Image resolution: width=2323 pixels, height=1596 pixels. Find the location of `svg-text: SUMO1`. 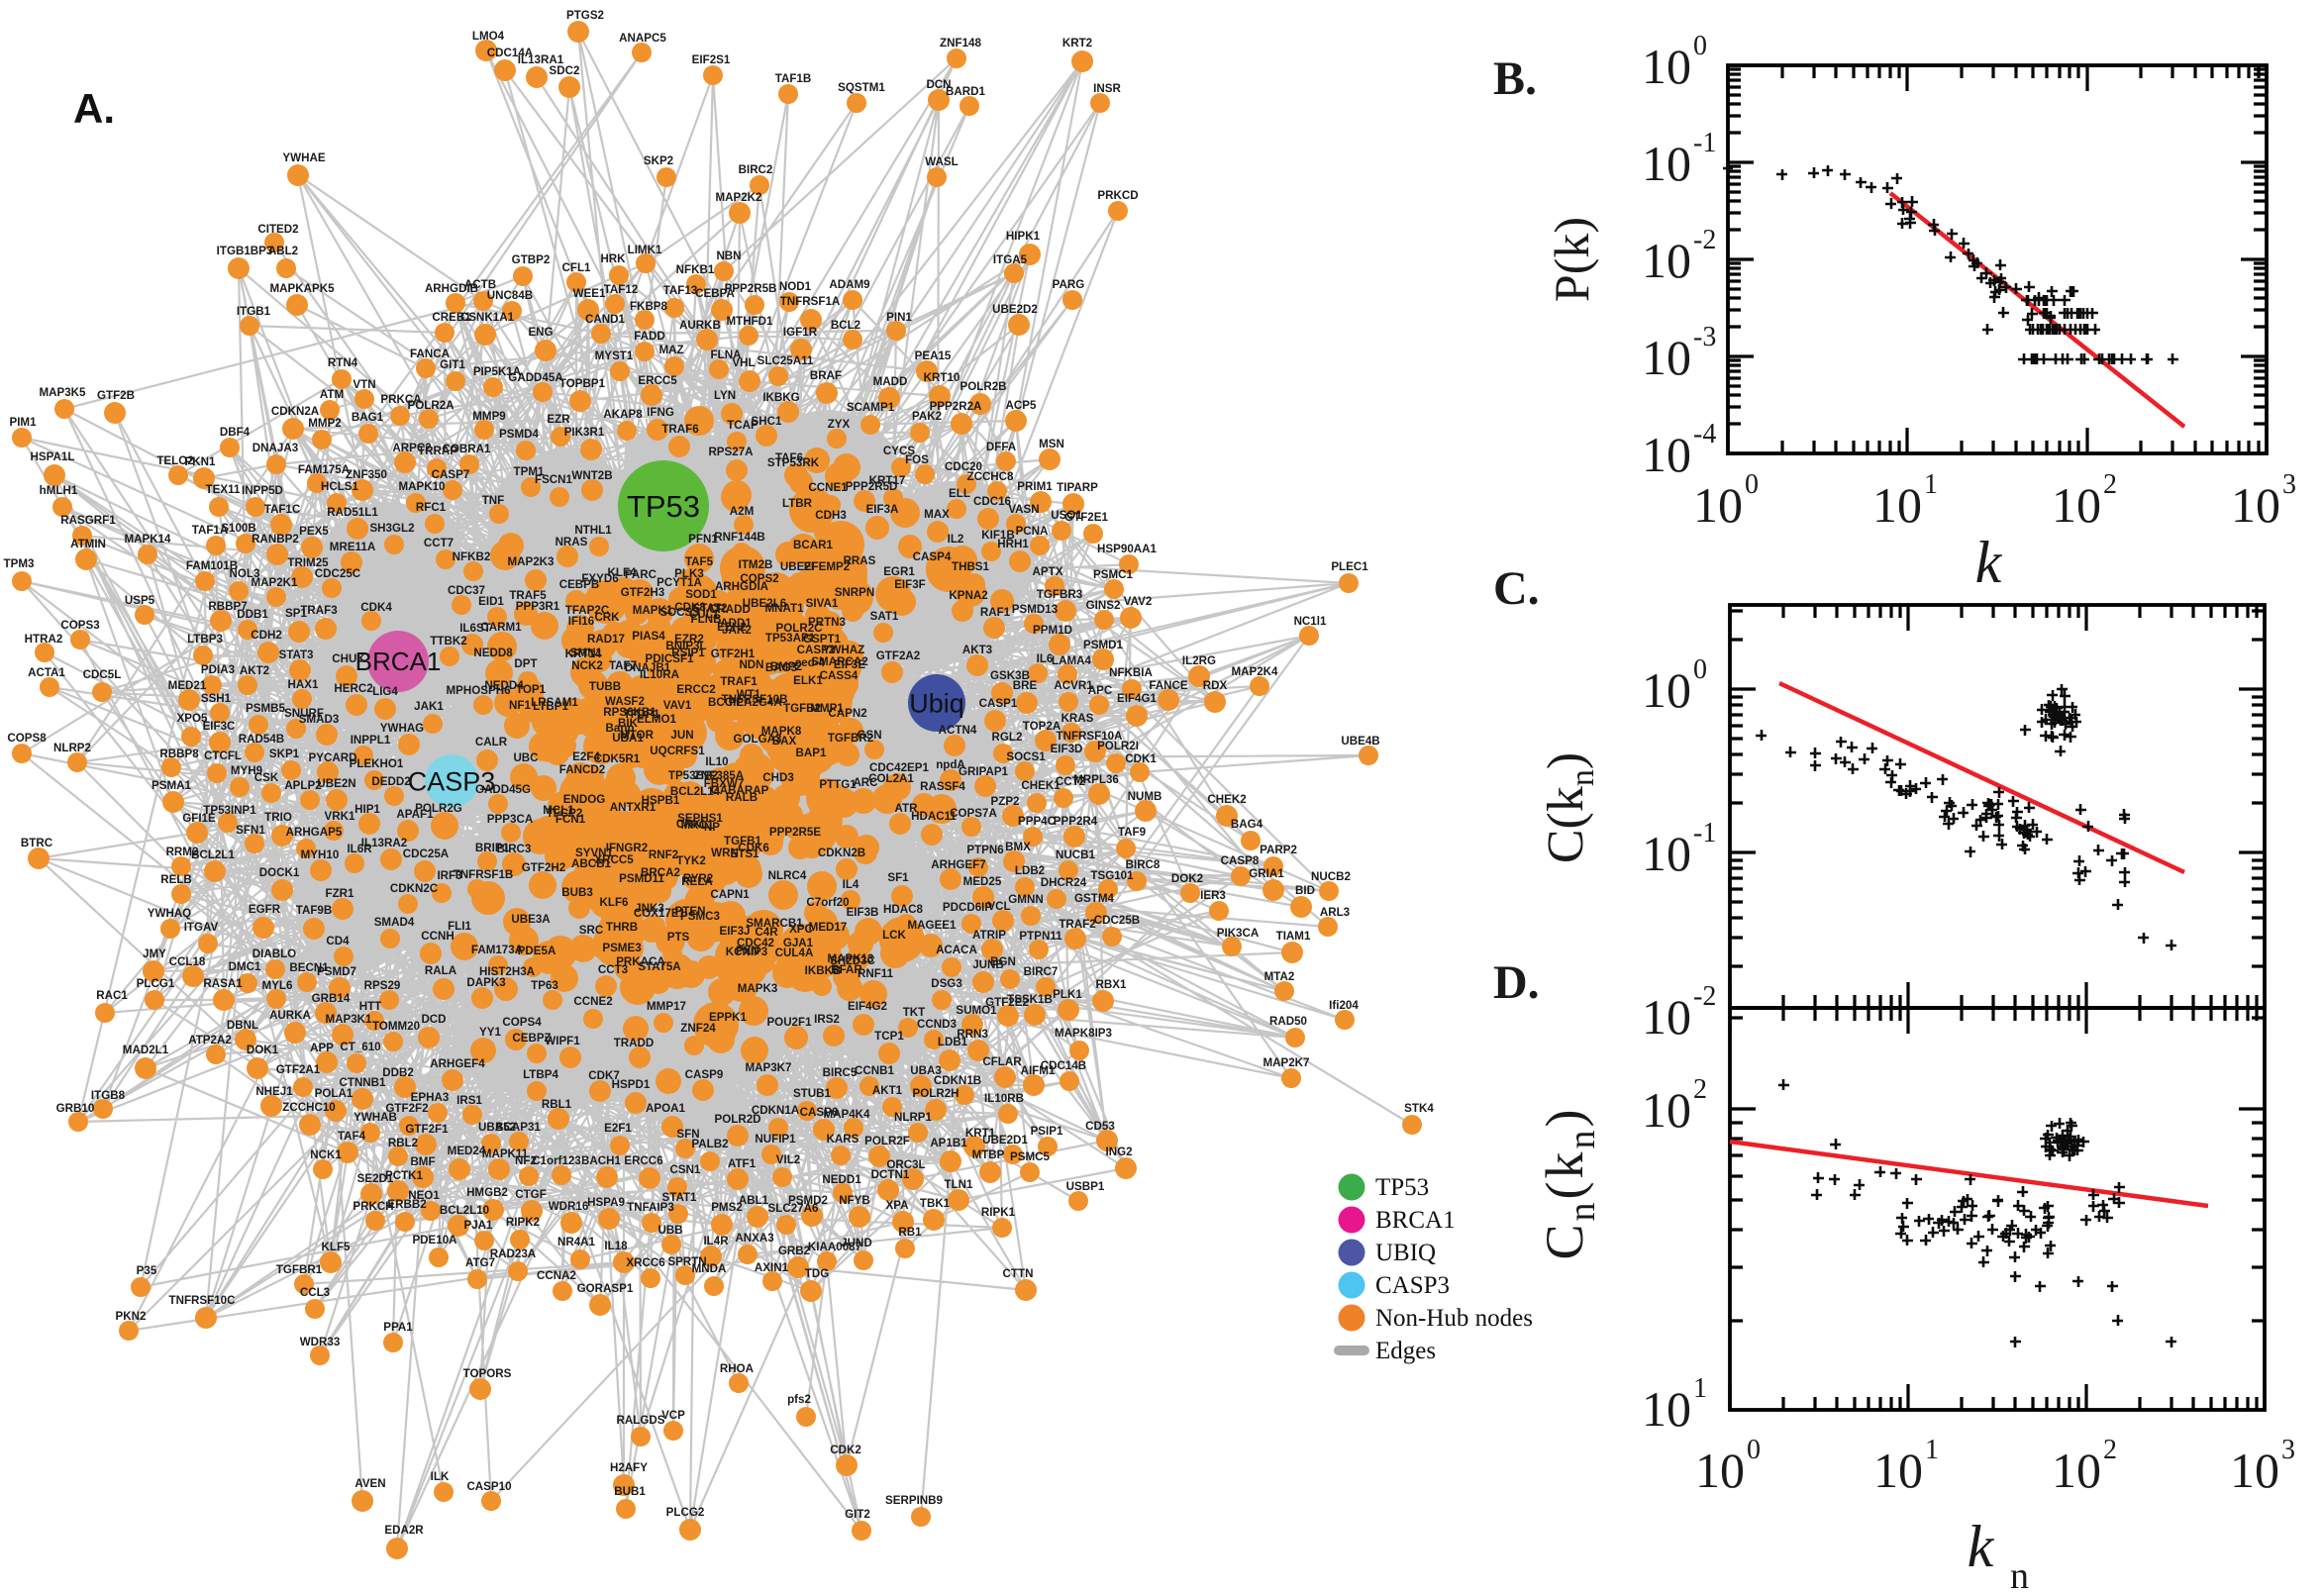

svg-text: SUMO1 is located at coordinates (977, 1010).